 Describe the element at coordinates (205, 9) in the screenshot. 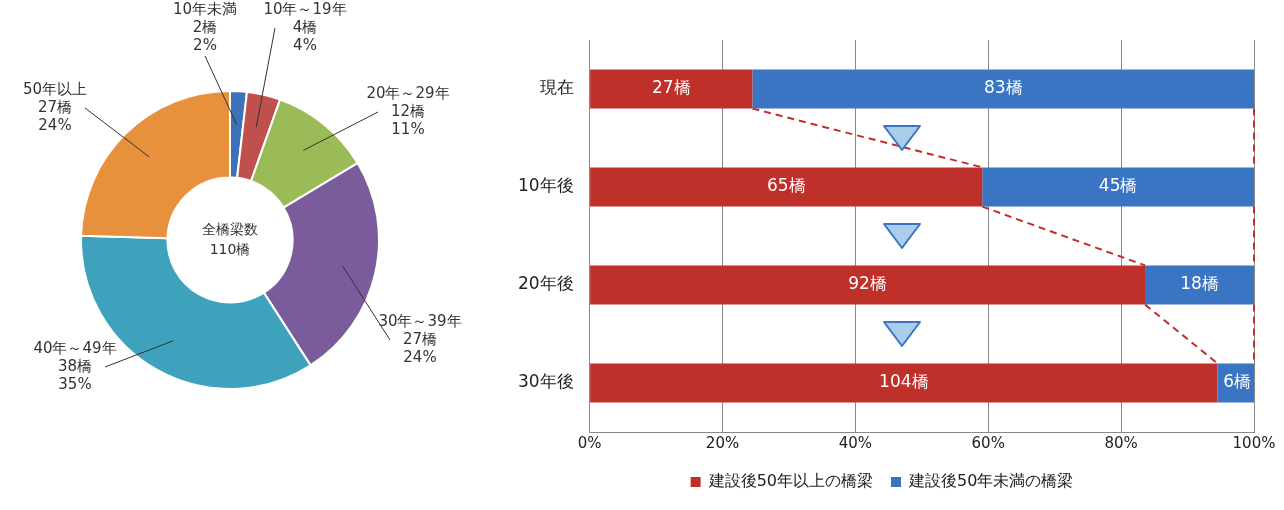

I see `slice-label: 10年未満` at that location.